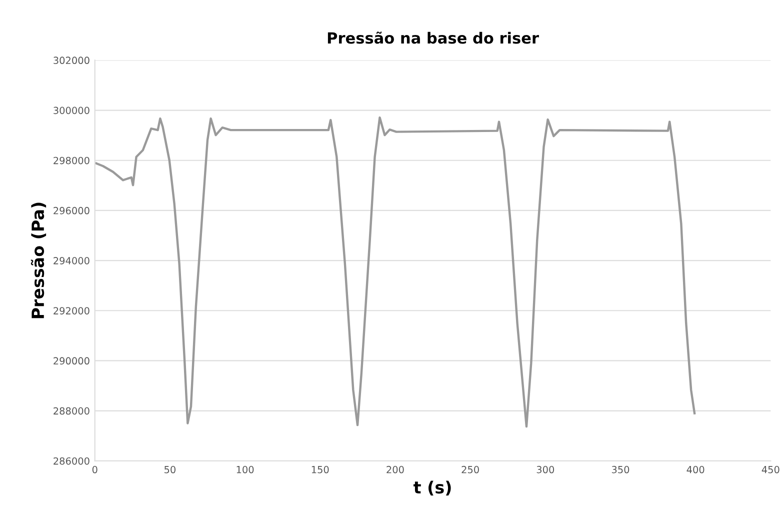  I want to click on x-tick-label: 200, so click(395, 470).